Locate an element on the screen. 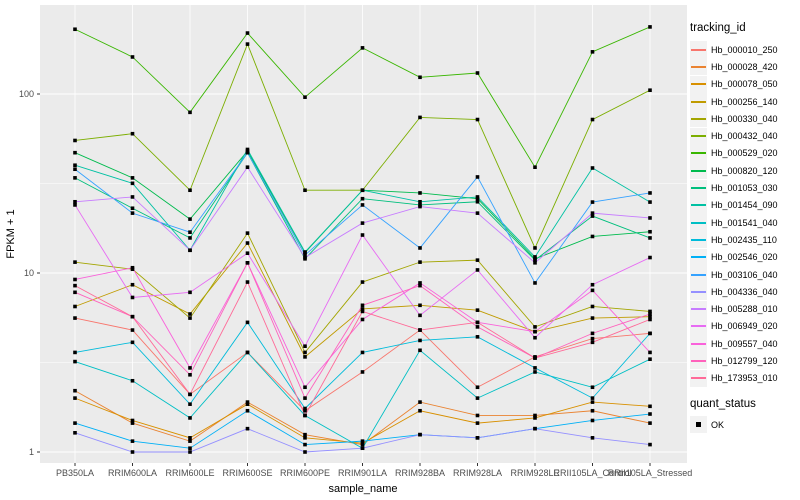 This screenshot has height=500, width=800. legend-item: Hb_012799_120 is located at coordinates (744, 361).